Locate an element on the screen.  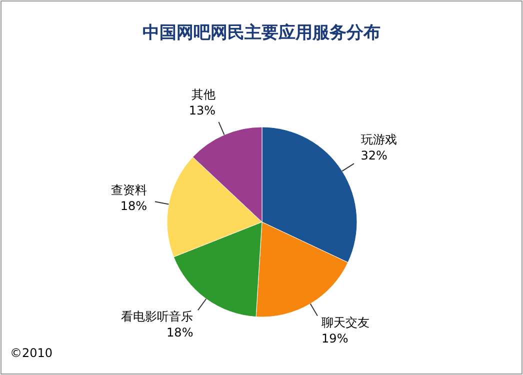
data-label: 32% is located at coordinates (374, 155).